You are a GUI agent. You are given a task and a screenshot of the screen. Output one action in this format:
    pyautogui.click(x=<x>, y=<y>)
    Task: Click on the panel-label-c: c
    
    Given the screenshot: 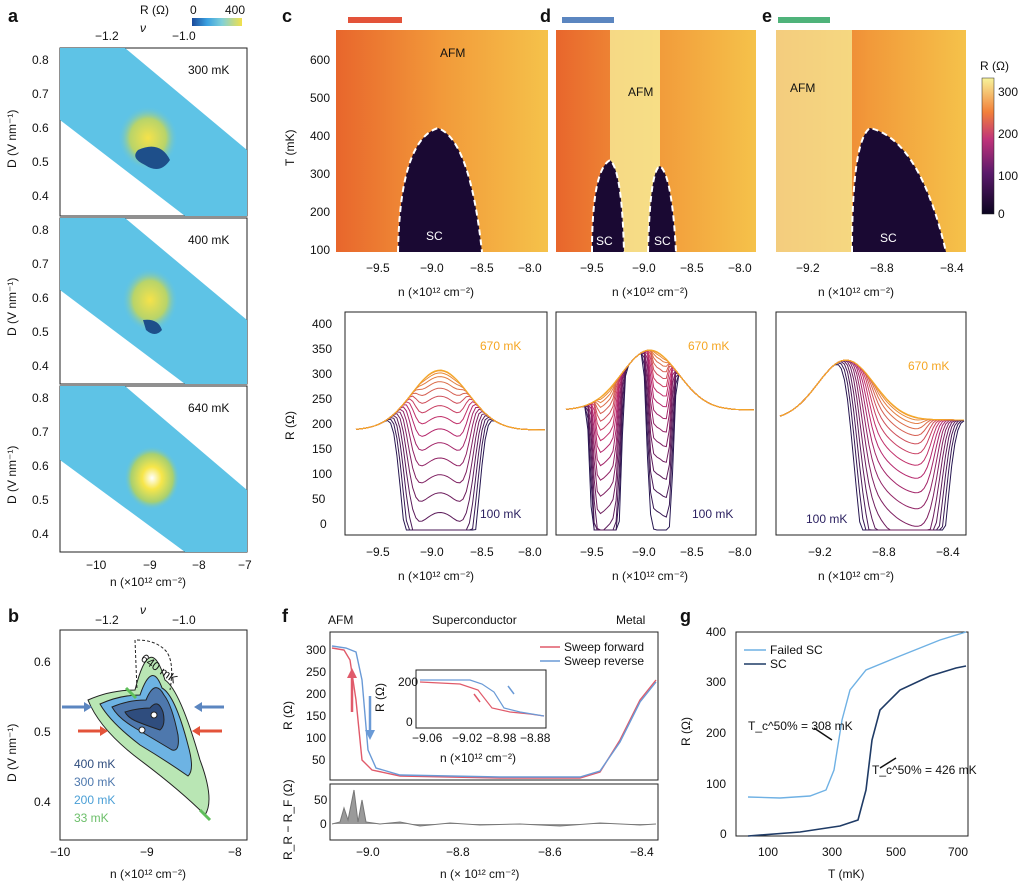 What is the action you would take?
    pyautogui.click(x=287, y=16)
    